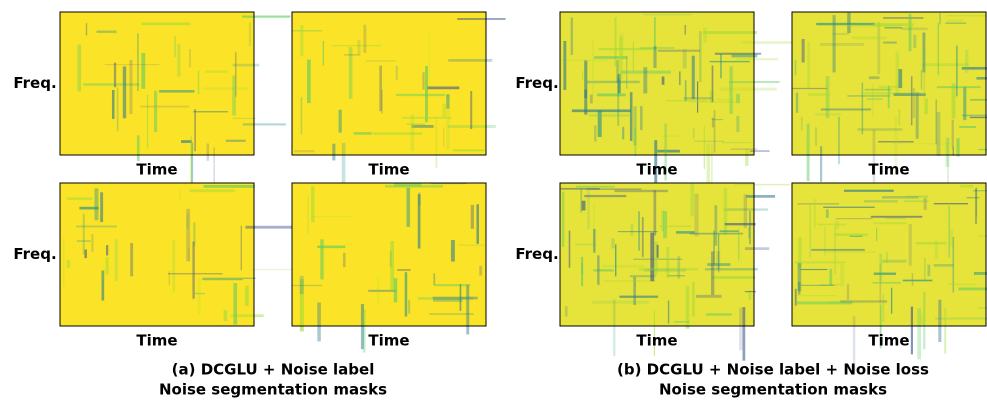 This screenshot has width=987, height=401. Describe the element at coordinates (656, 170) in the screenshot. I see `x-axis-label: Time` at that location.